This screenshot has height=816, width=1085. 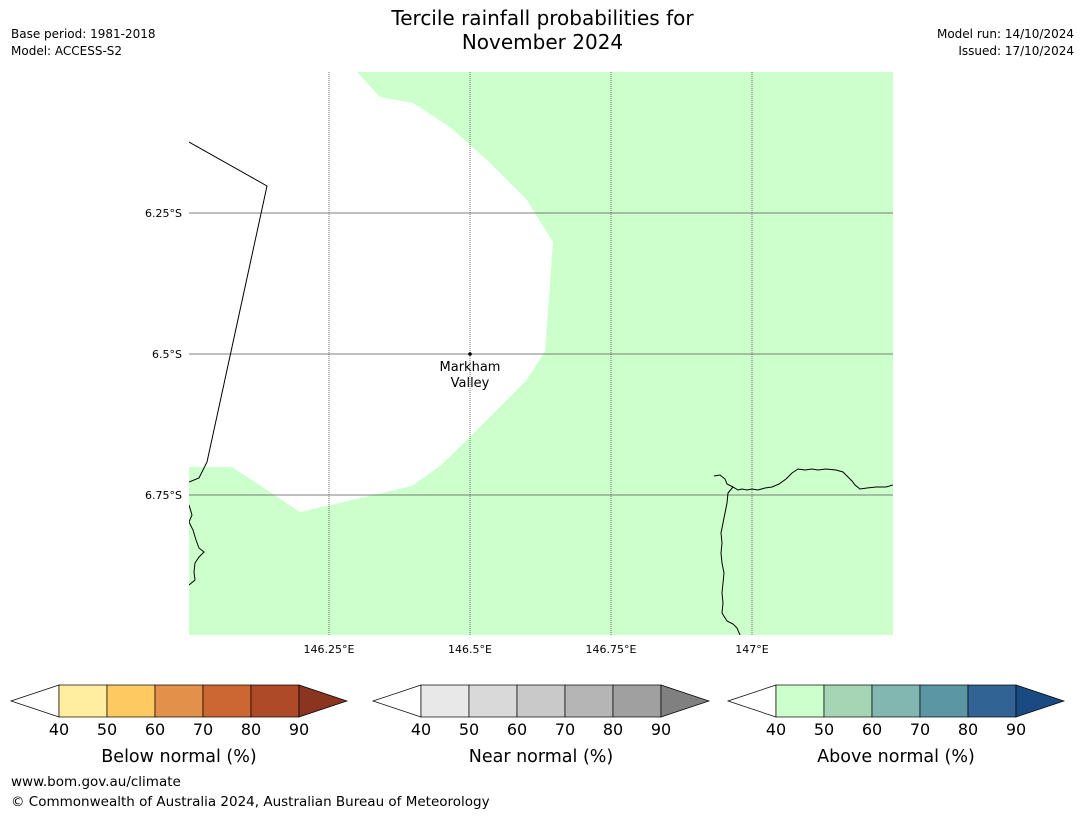 I want to click on base-period: Base period: 1981-2018, so click(x=83, y=34).